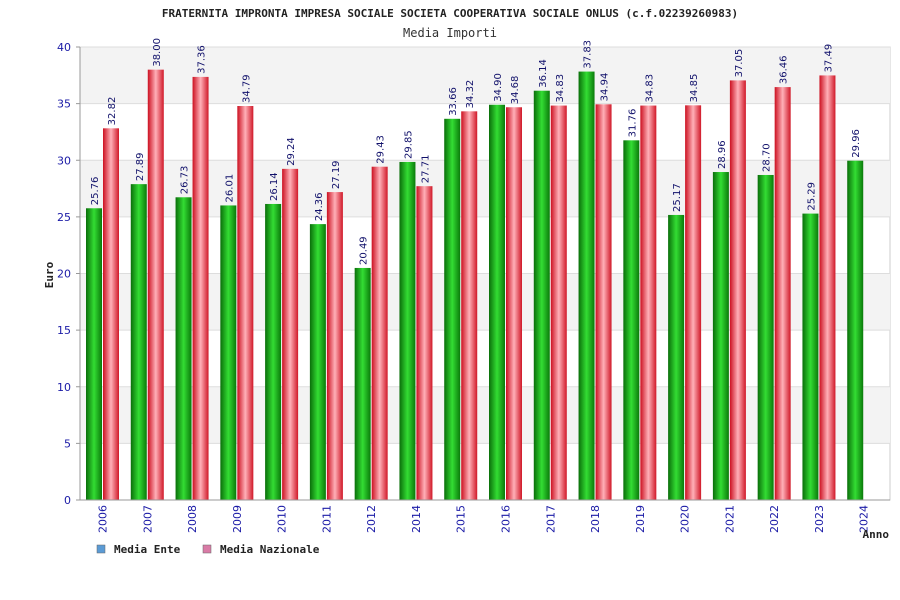 The height and width of the screenshot is (600, 900). What do you see at coordinates (685, 519) in the screenshot?
I see `x-tick-label: 2020` at bounding box center [685, 519].